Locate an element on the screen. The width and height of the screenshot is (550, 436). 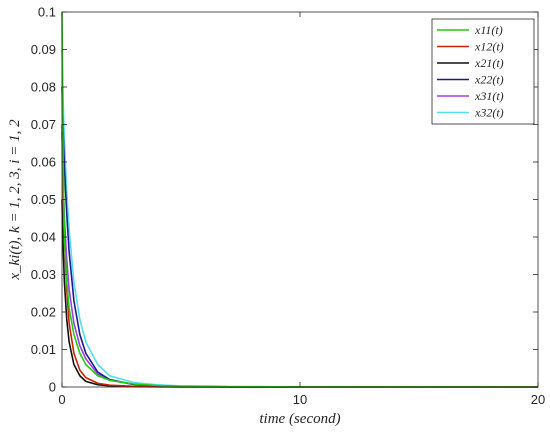
y-tick-label: 0.09 is located at coordinates (43, 49).